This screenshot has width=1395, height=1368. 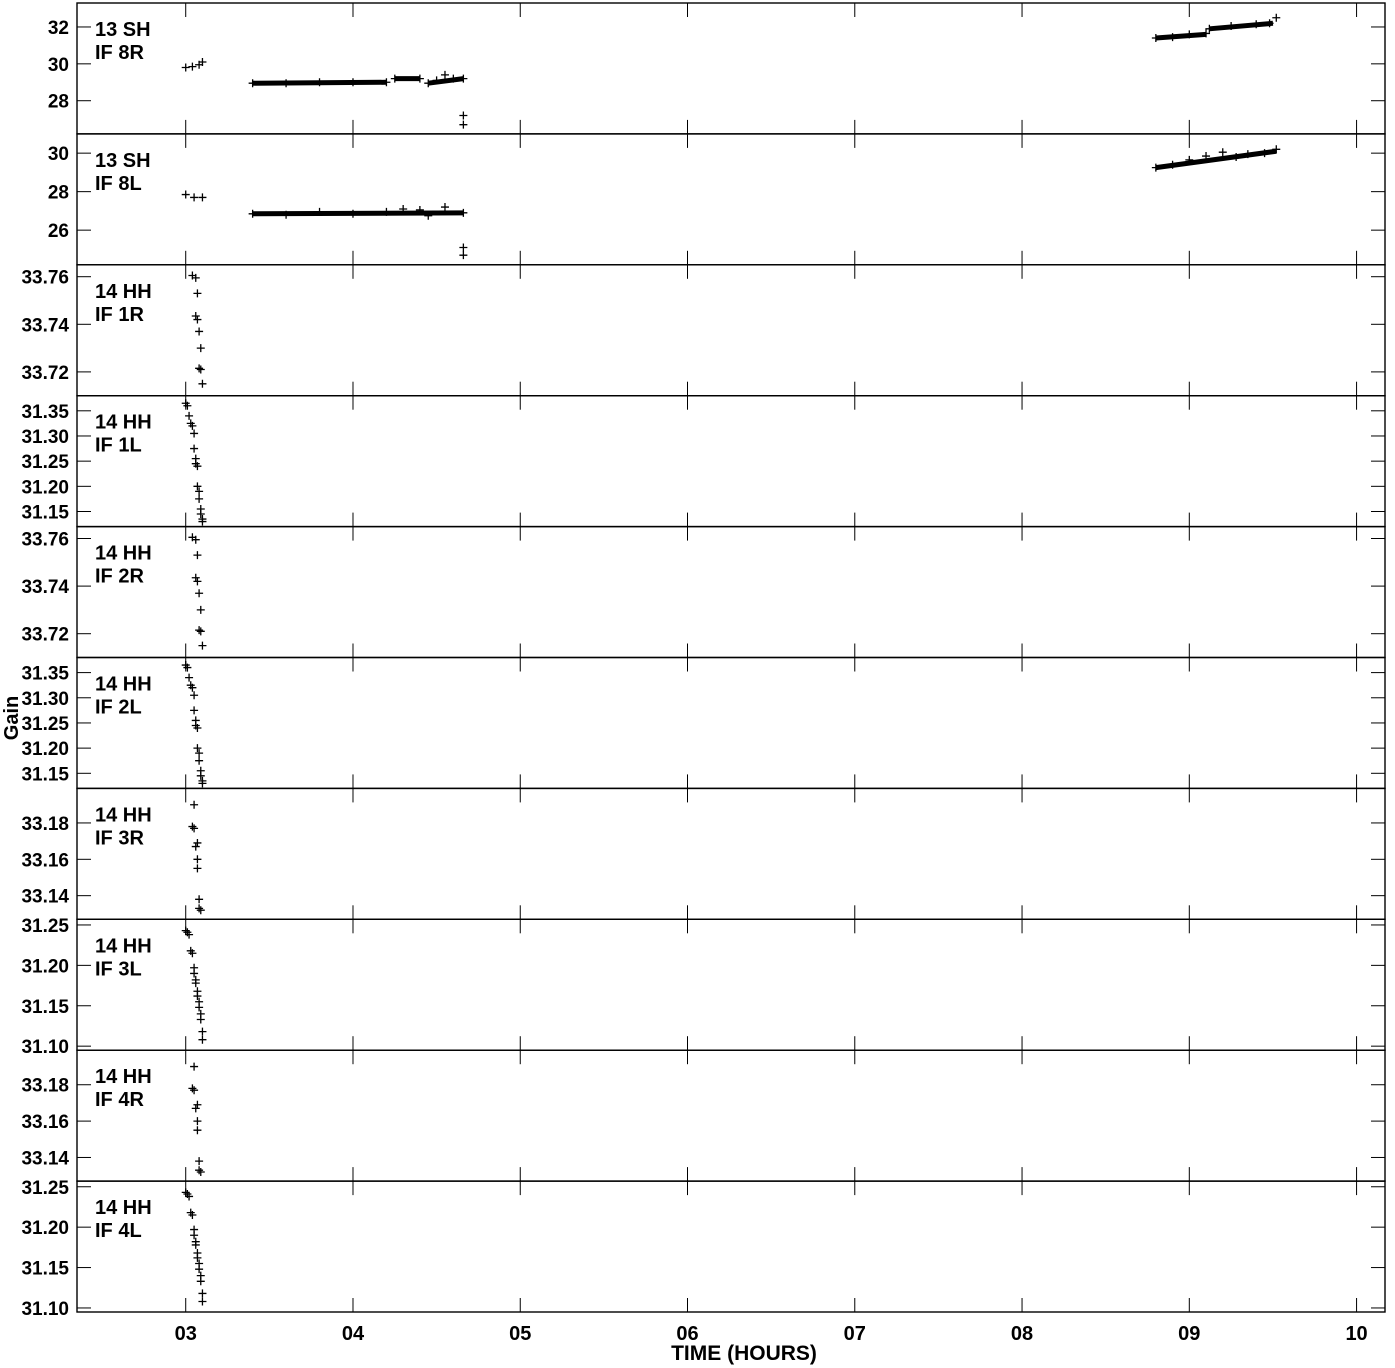 I want to click on y-tick-label: 31.15, so click(x=45, y=1007).